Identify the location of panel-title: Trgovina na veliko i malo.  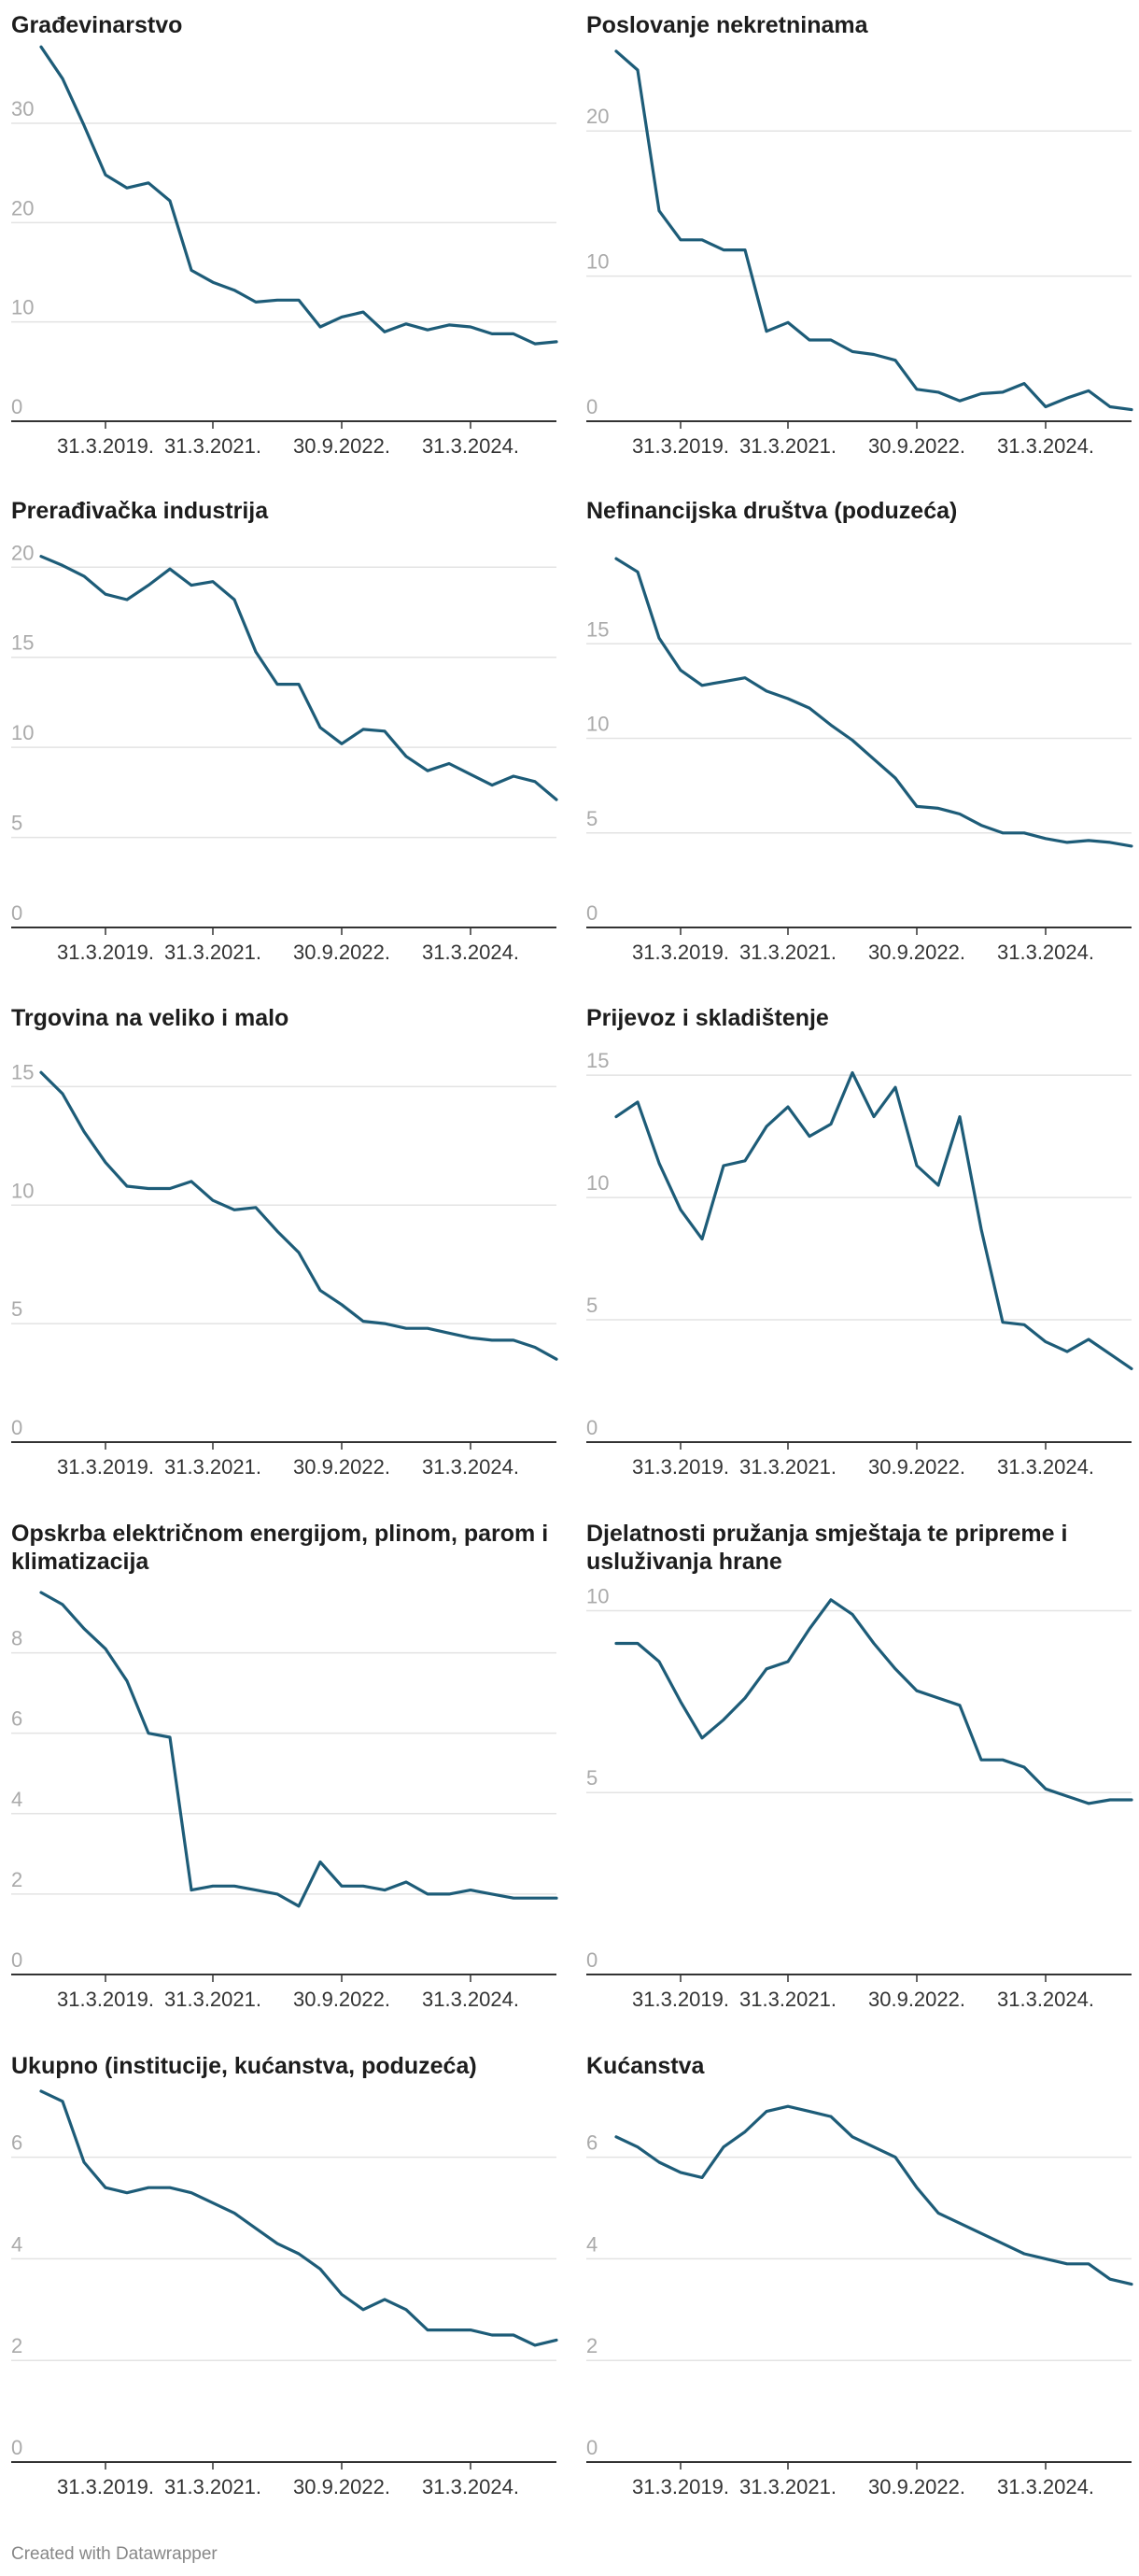
(150, 1018).